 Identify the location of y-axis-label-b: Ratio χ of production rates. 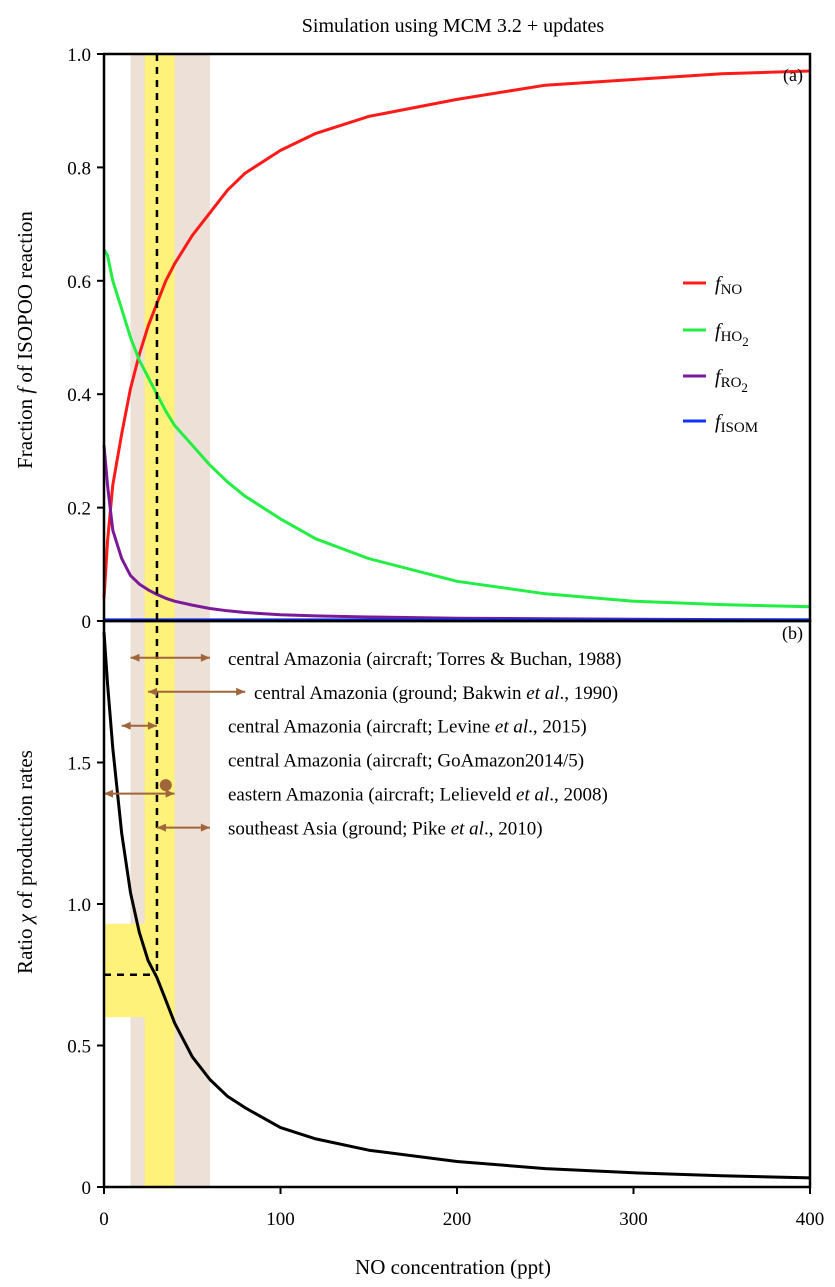
(25, 862).